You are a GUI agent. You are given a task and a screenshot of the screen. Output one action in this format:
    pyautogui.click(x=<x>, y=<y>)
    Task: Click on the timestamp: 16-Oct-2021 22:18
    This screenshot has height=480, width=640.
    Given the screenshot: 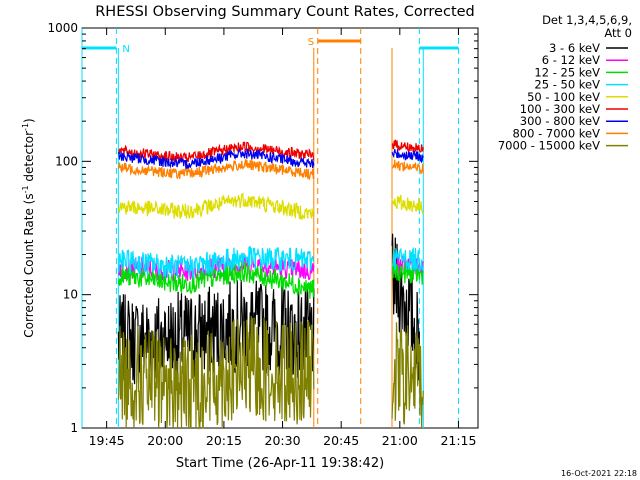 What is the action you would take?
    pyautogui.click(x=599, y=473)
    